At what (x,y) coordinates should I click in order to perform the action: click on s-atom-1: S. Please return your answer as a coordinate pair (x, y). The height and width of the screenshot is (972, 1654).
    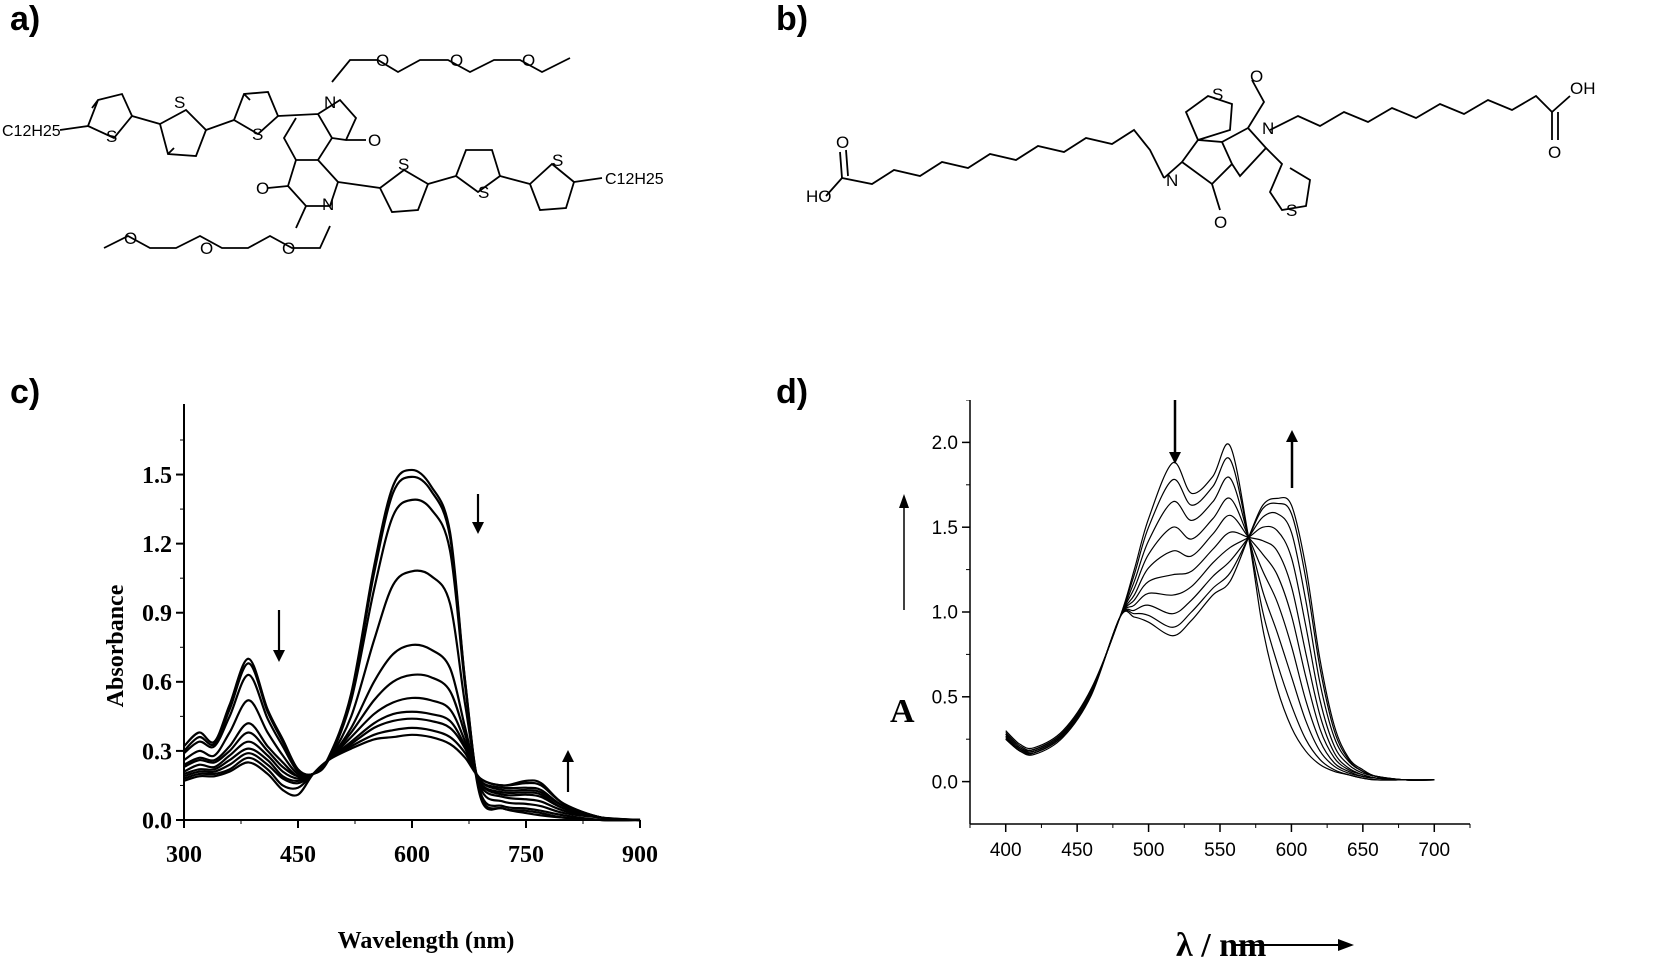
    Looking at the image, I should click on (111, 136).